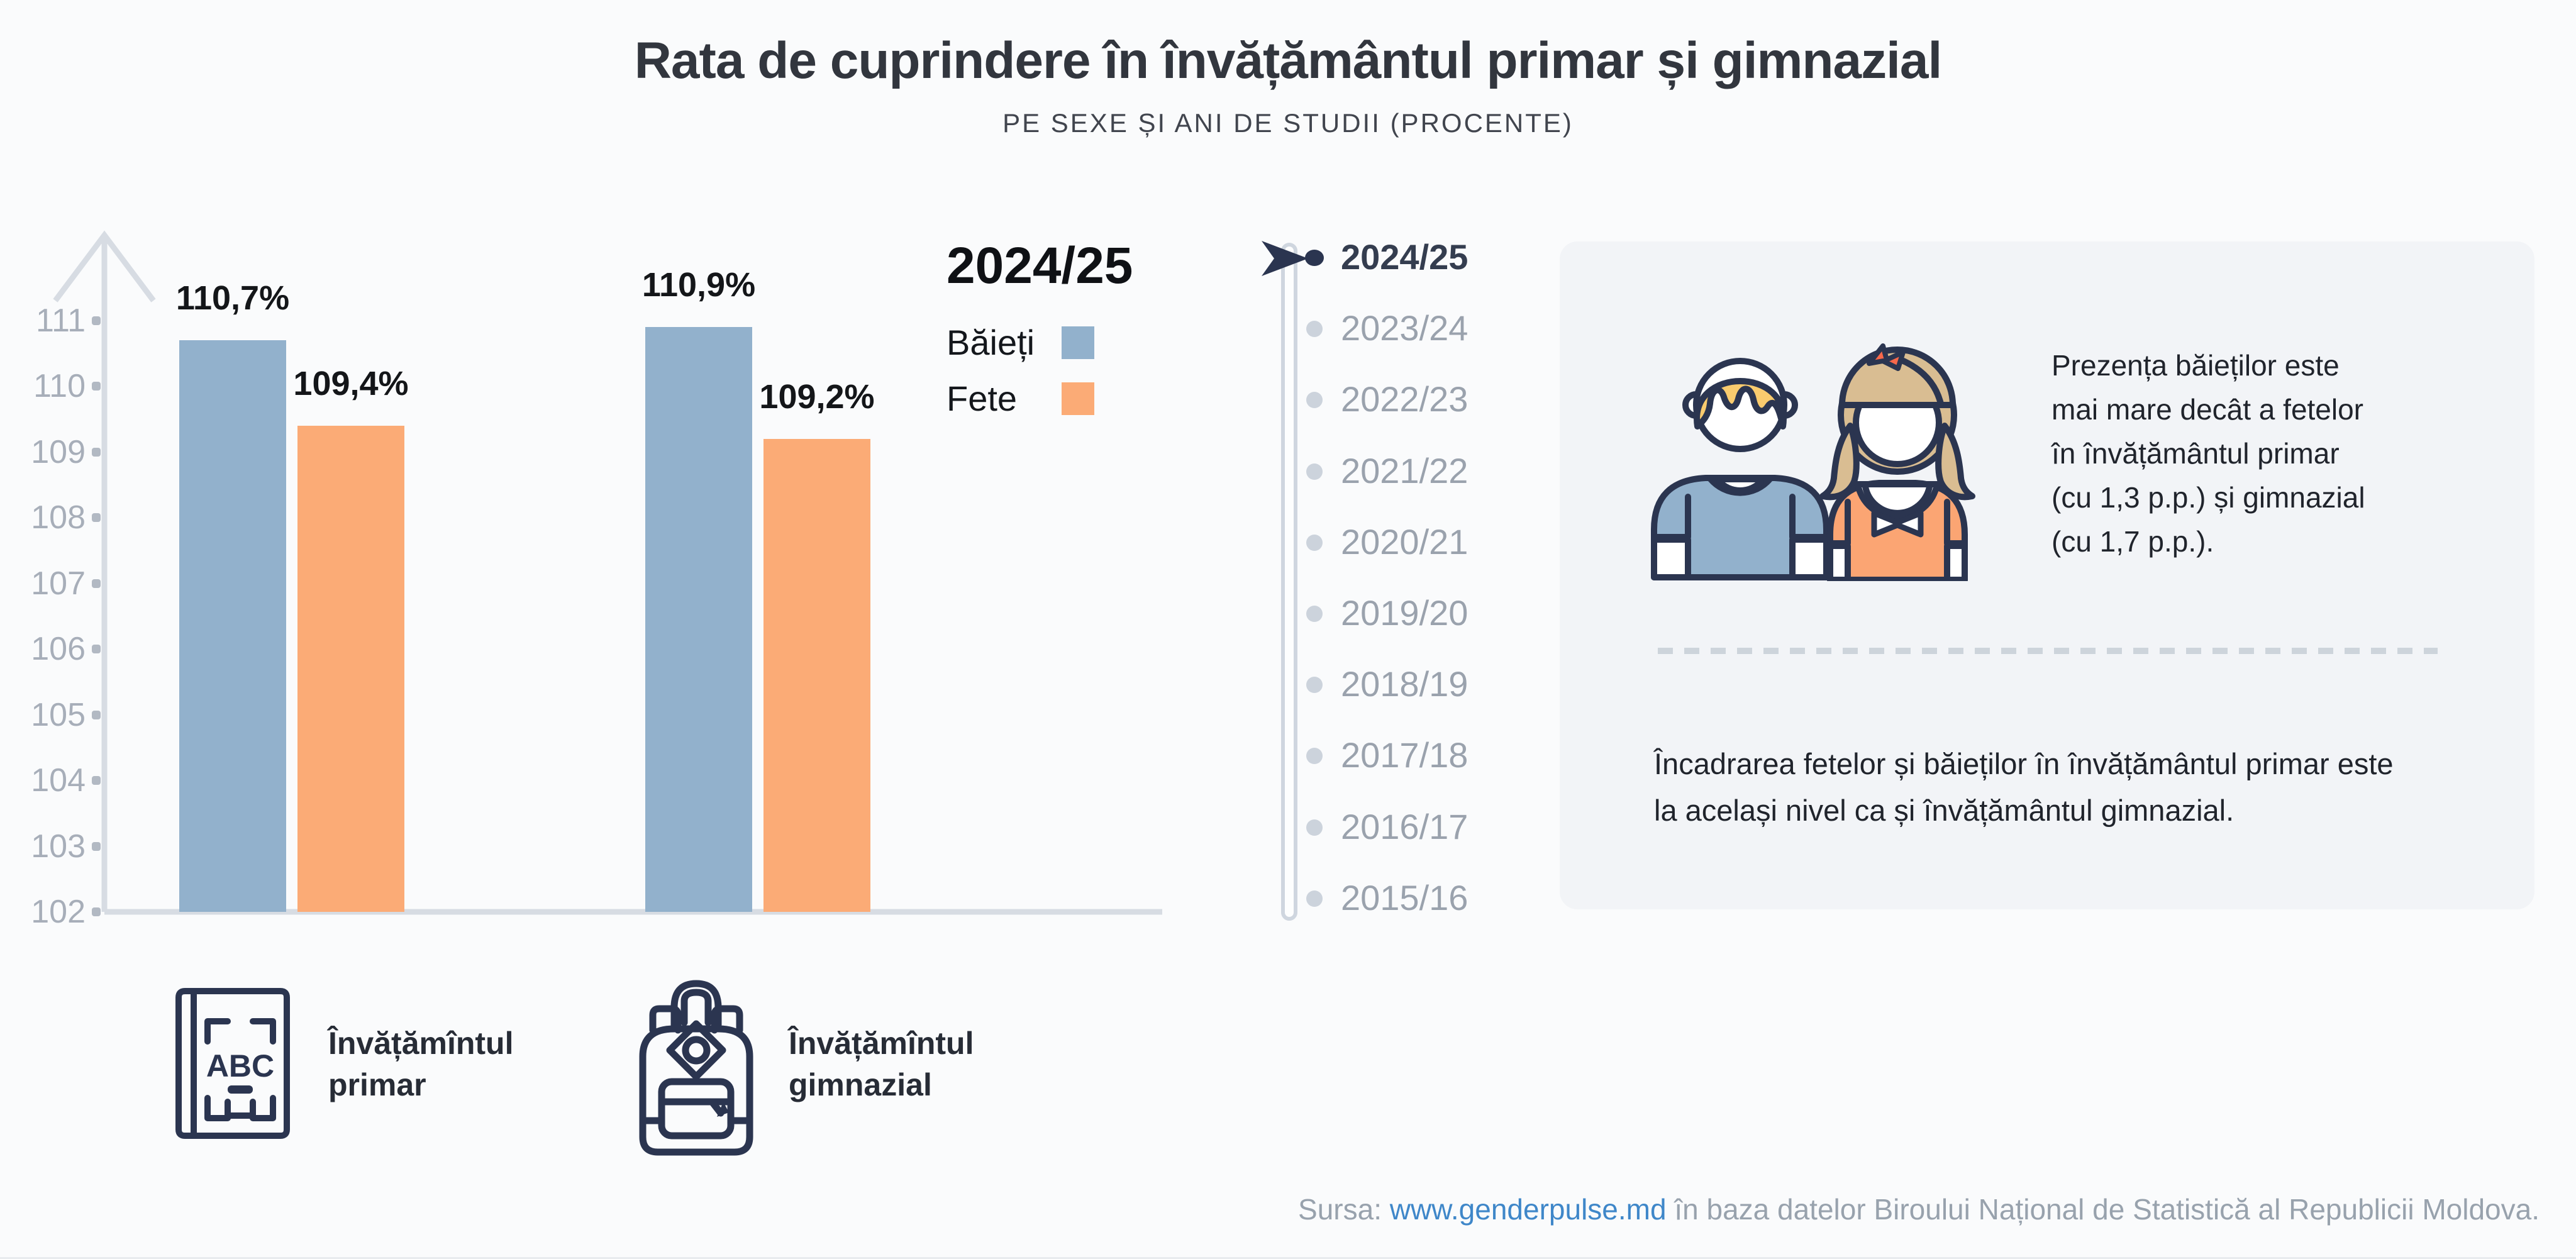  Describe the element at coordinates (1314, 685) in the screenshot. I see `timeline-dot-2018/19` at that location.